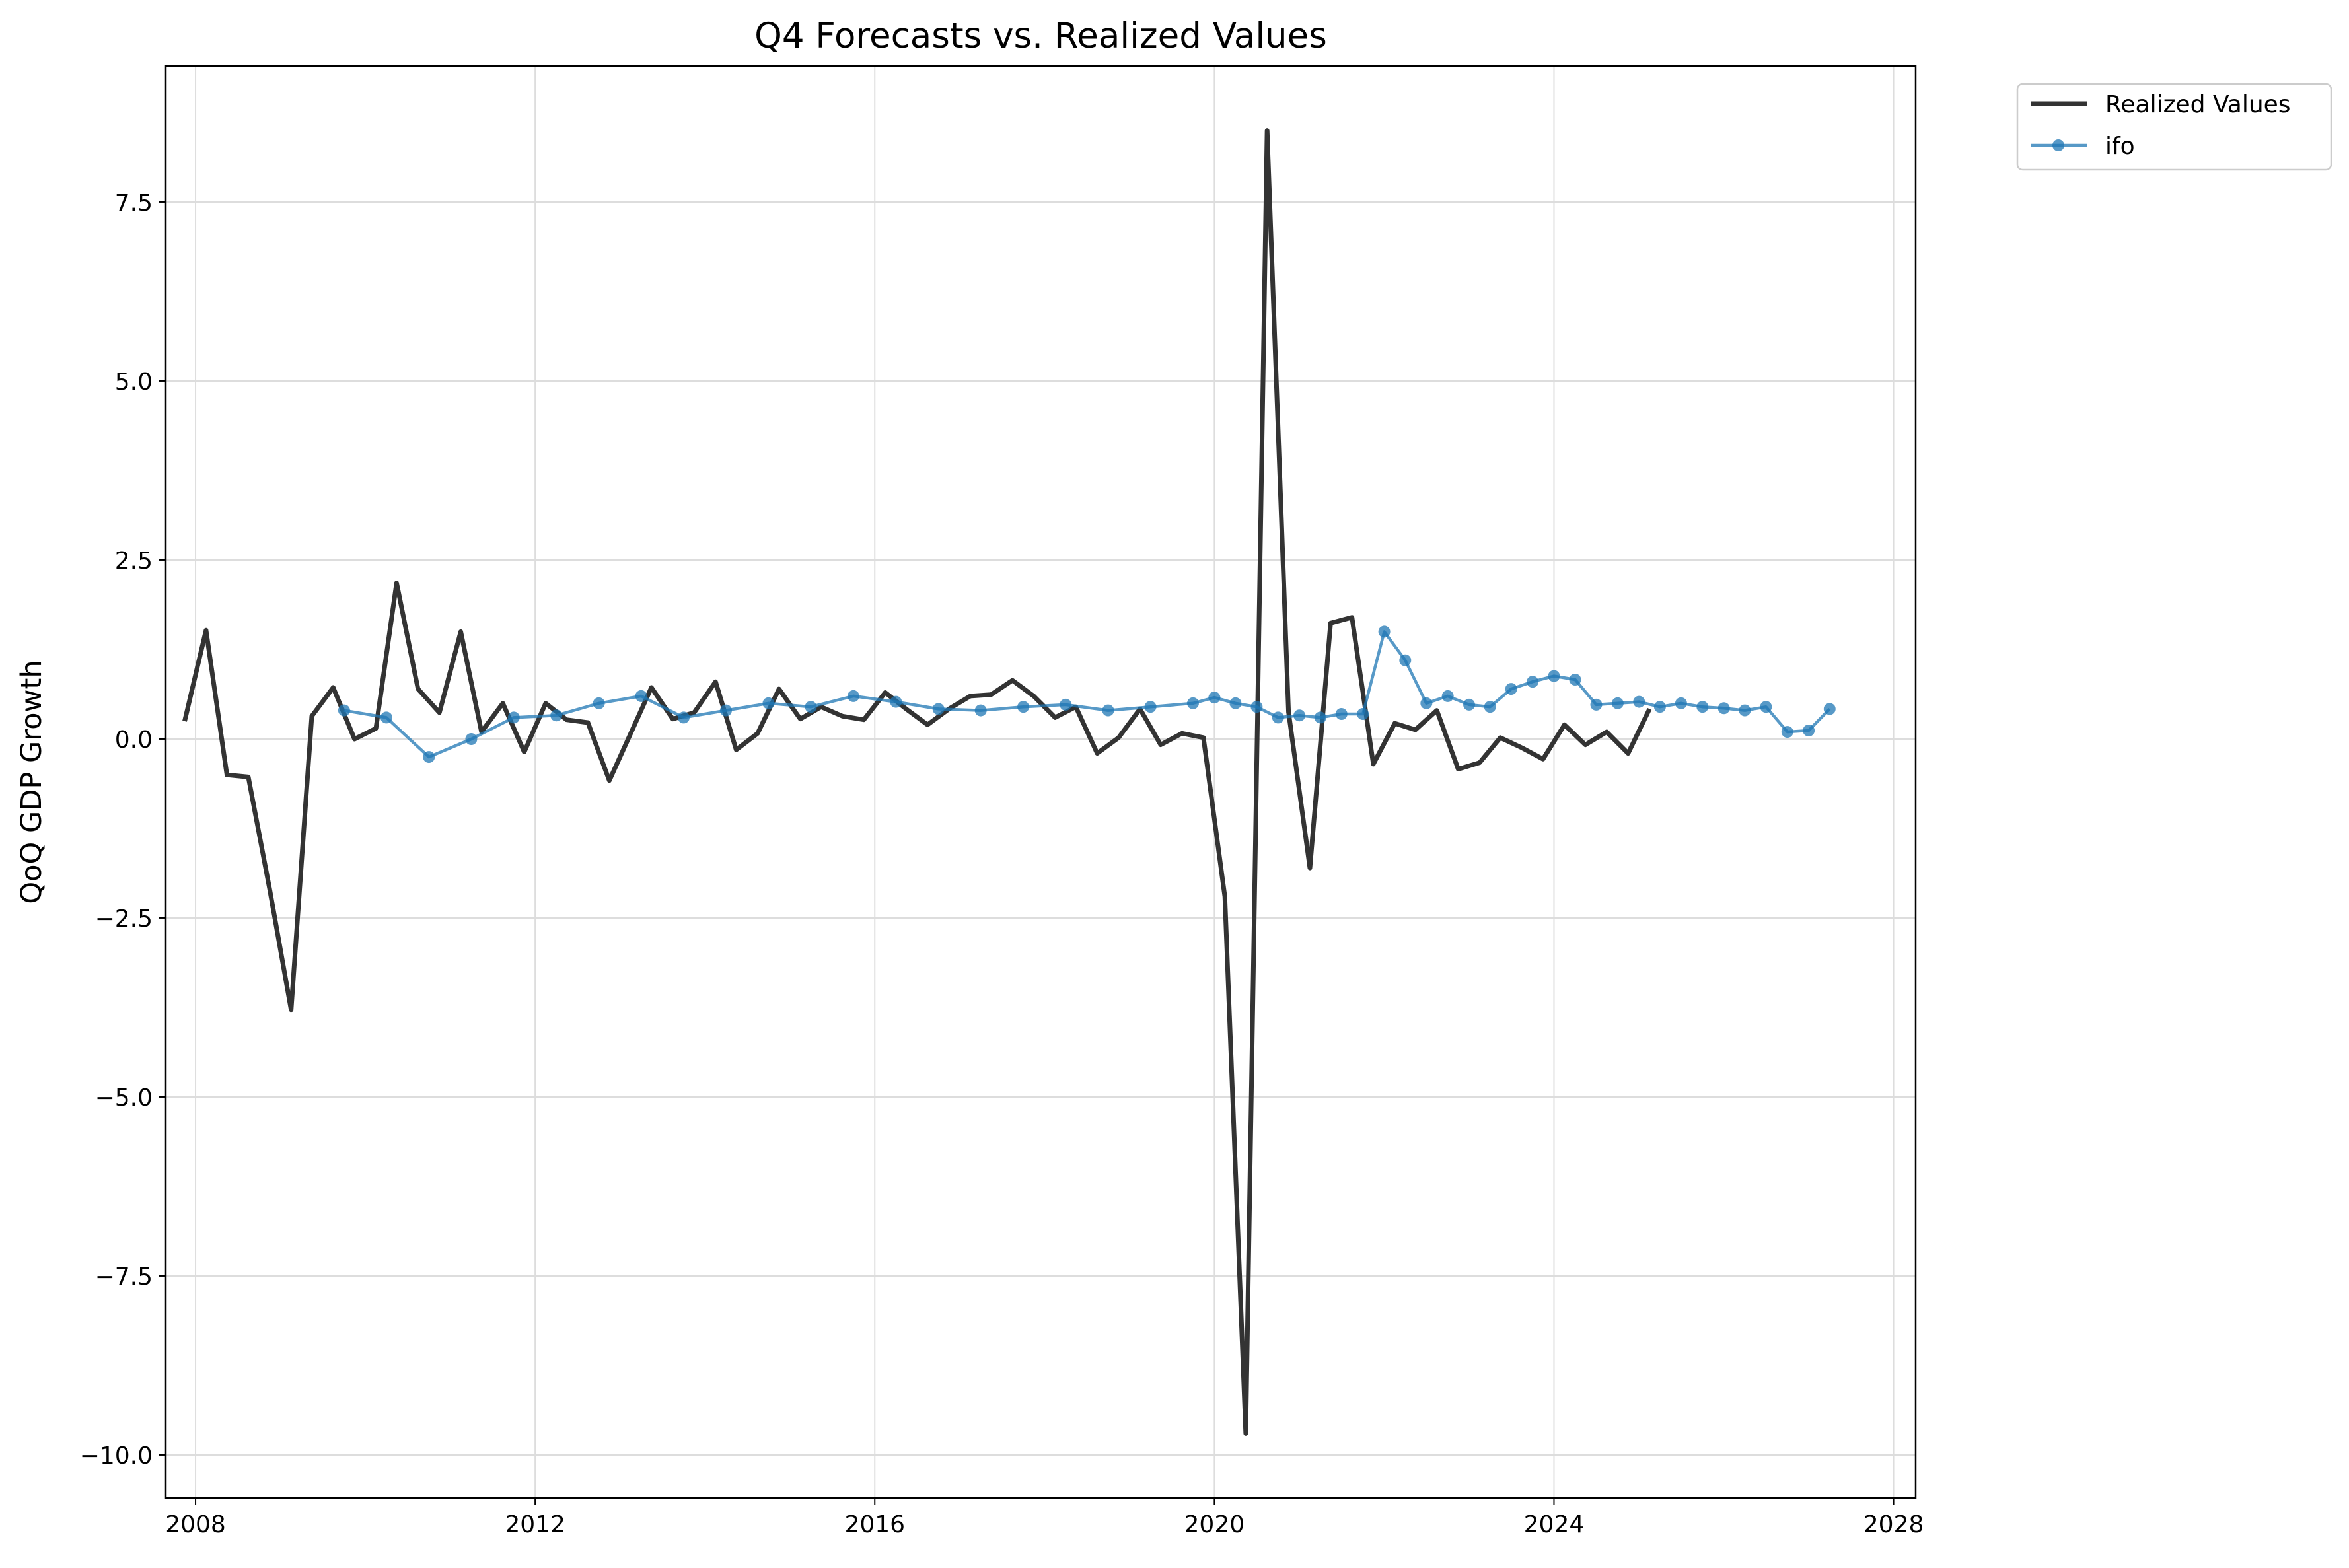 Image resolution: width=2349 pixels, height=1568 pixels. What do you see at coordinates (134, 203) in the screenshot?
I see `y-tick-label: 7.5` at bounding box center [134, 203].